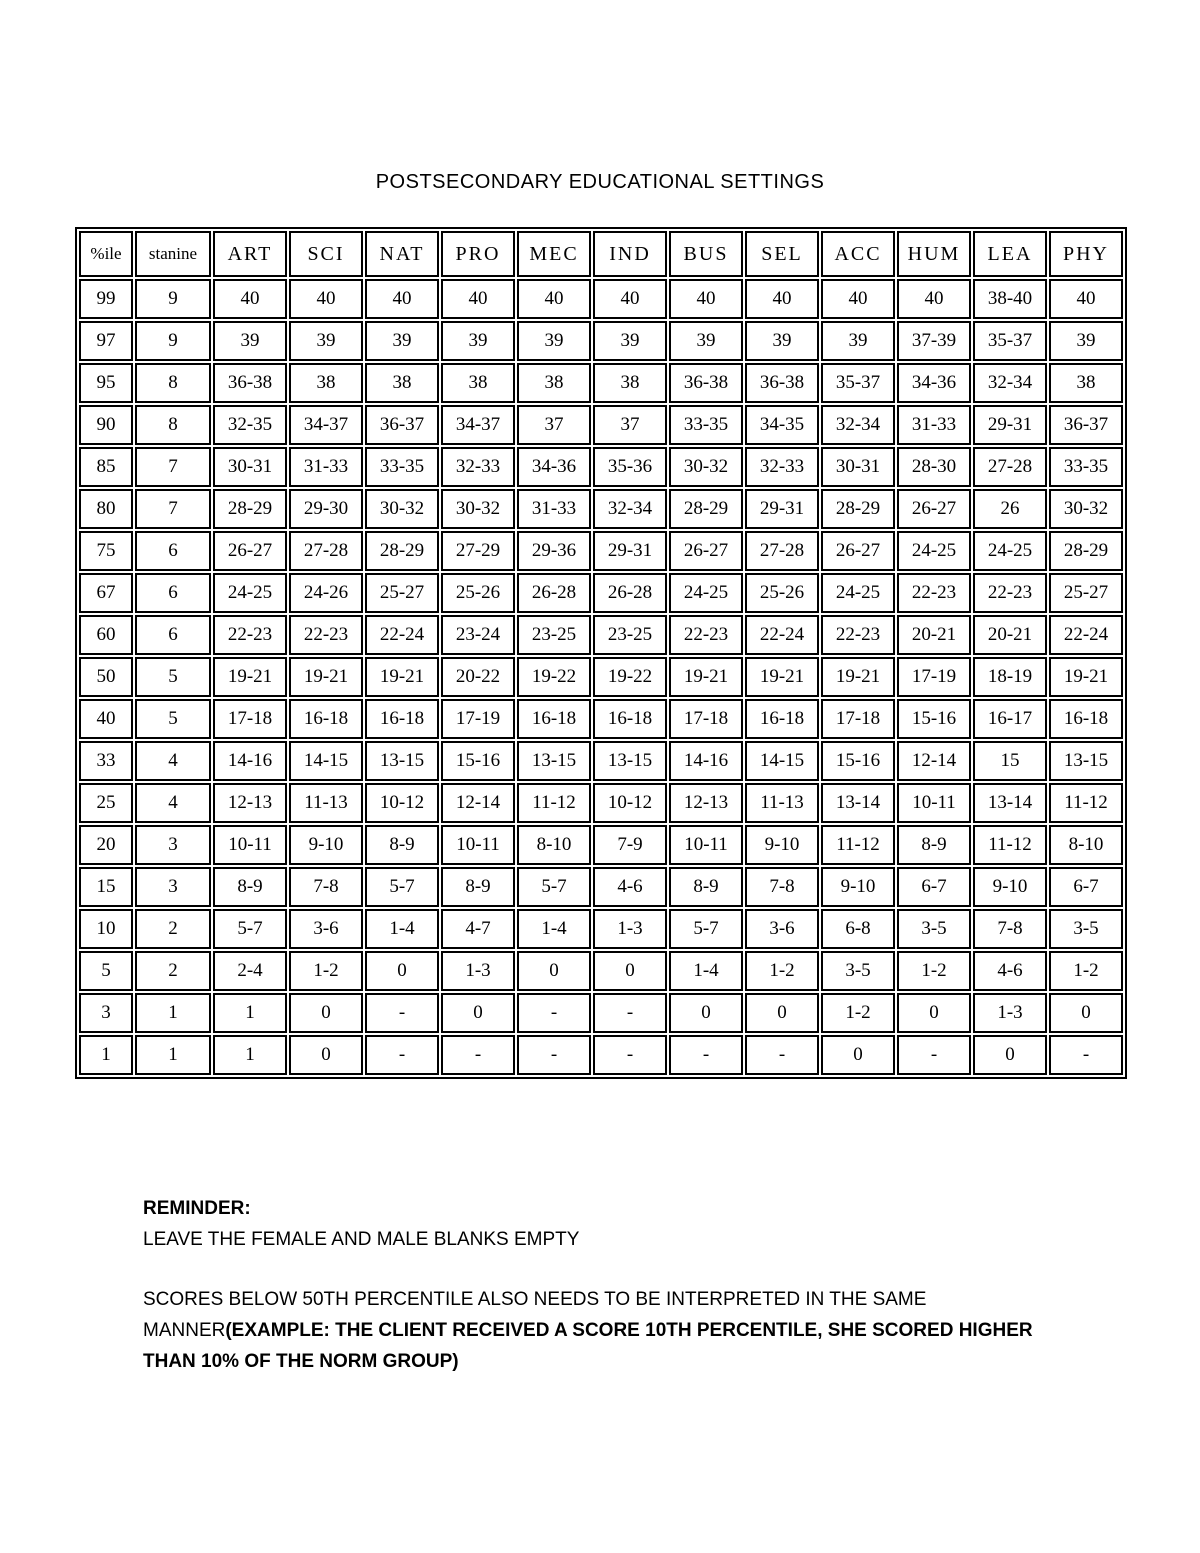 The height and width of the screenshot is (1553, 1200). I want to click on table-cell: 22-24, so click(1086, 635).